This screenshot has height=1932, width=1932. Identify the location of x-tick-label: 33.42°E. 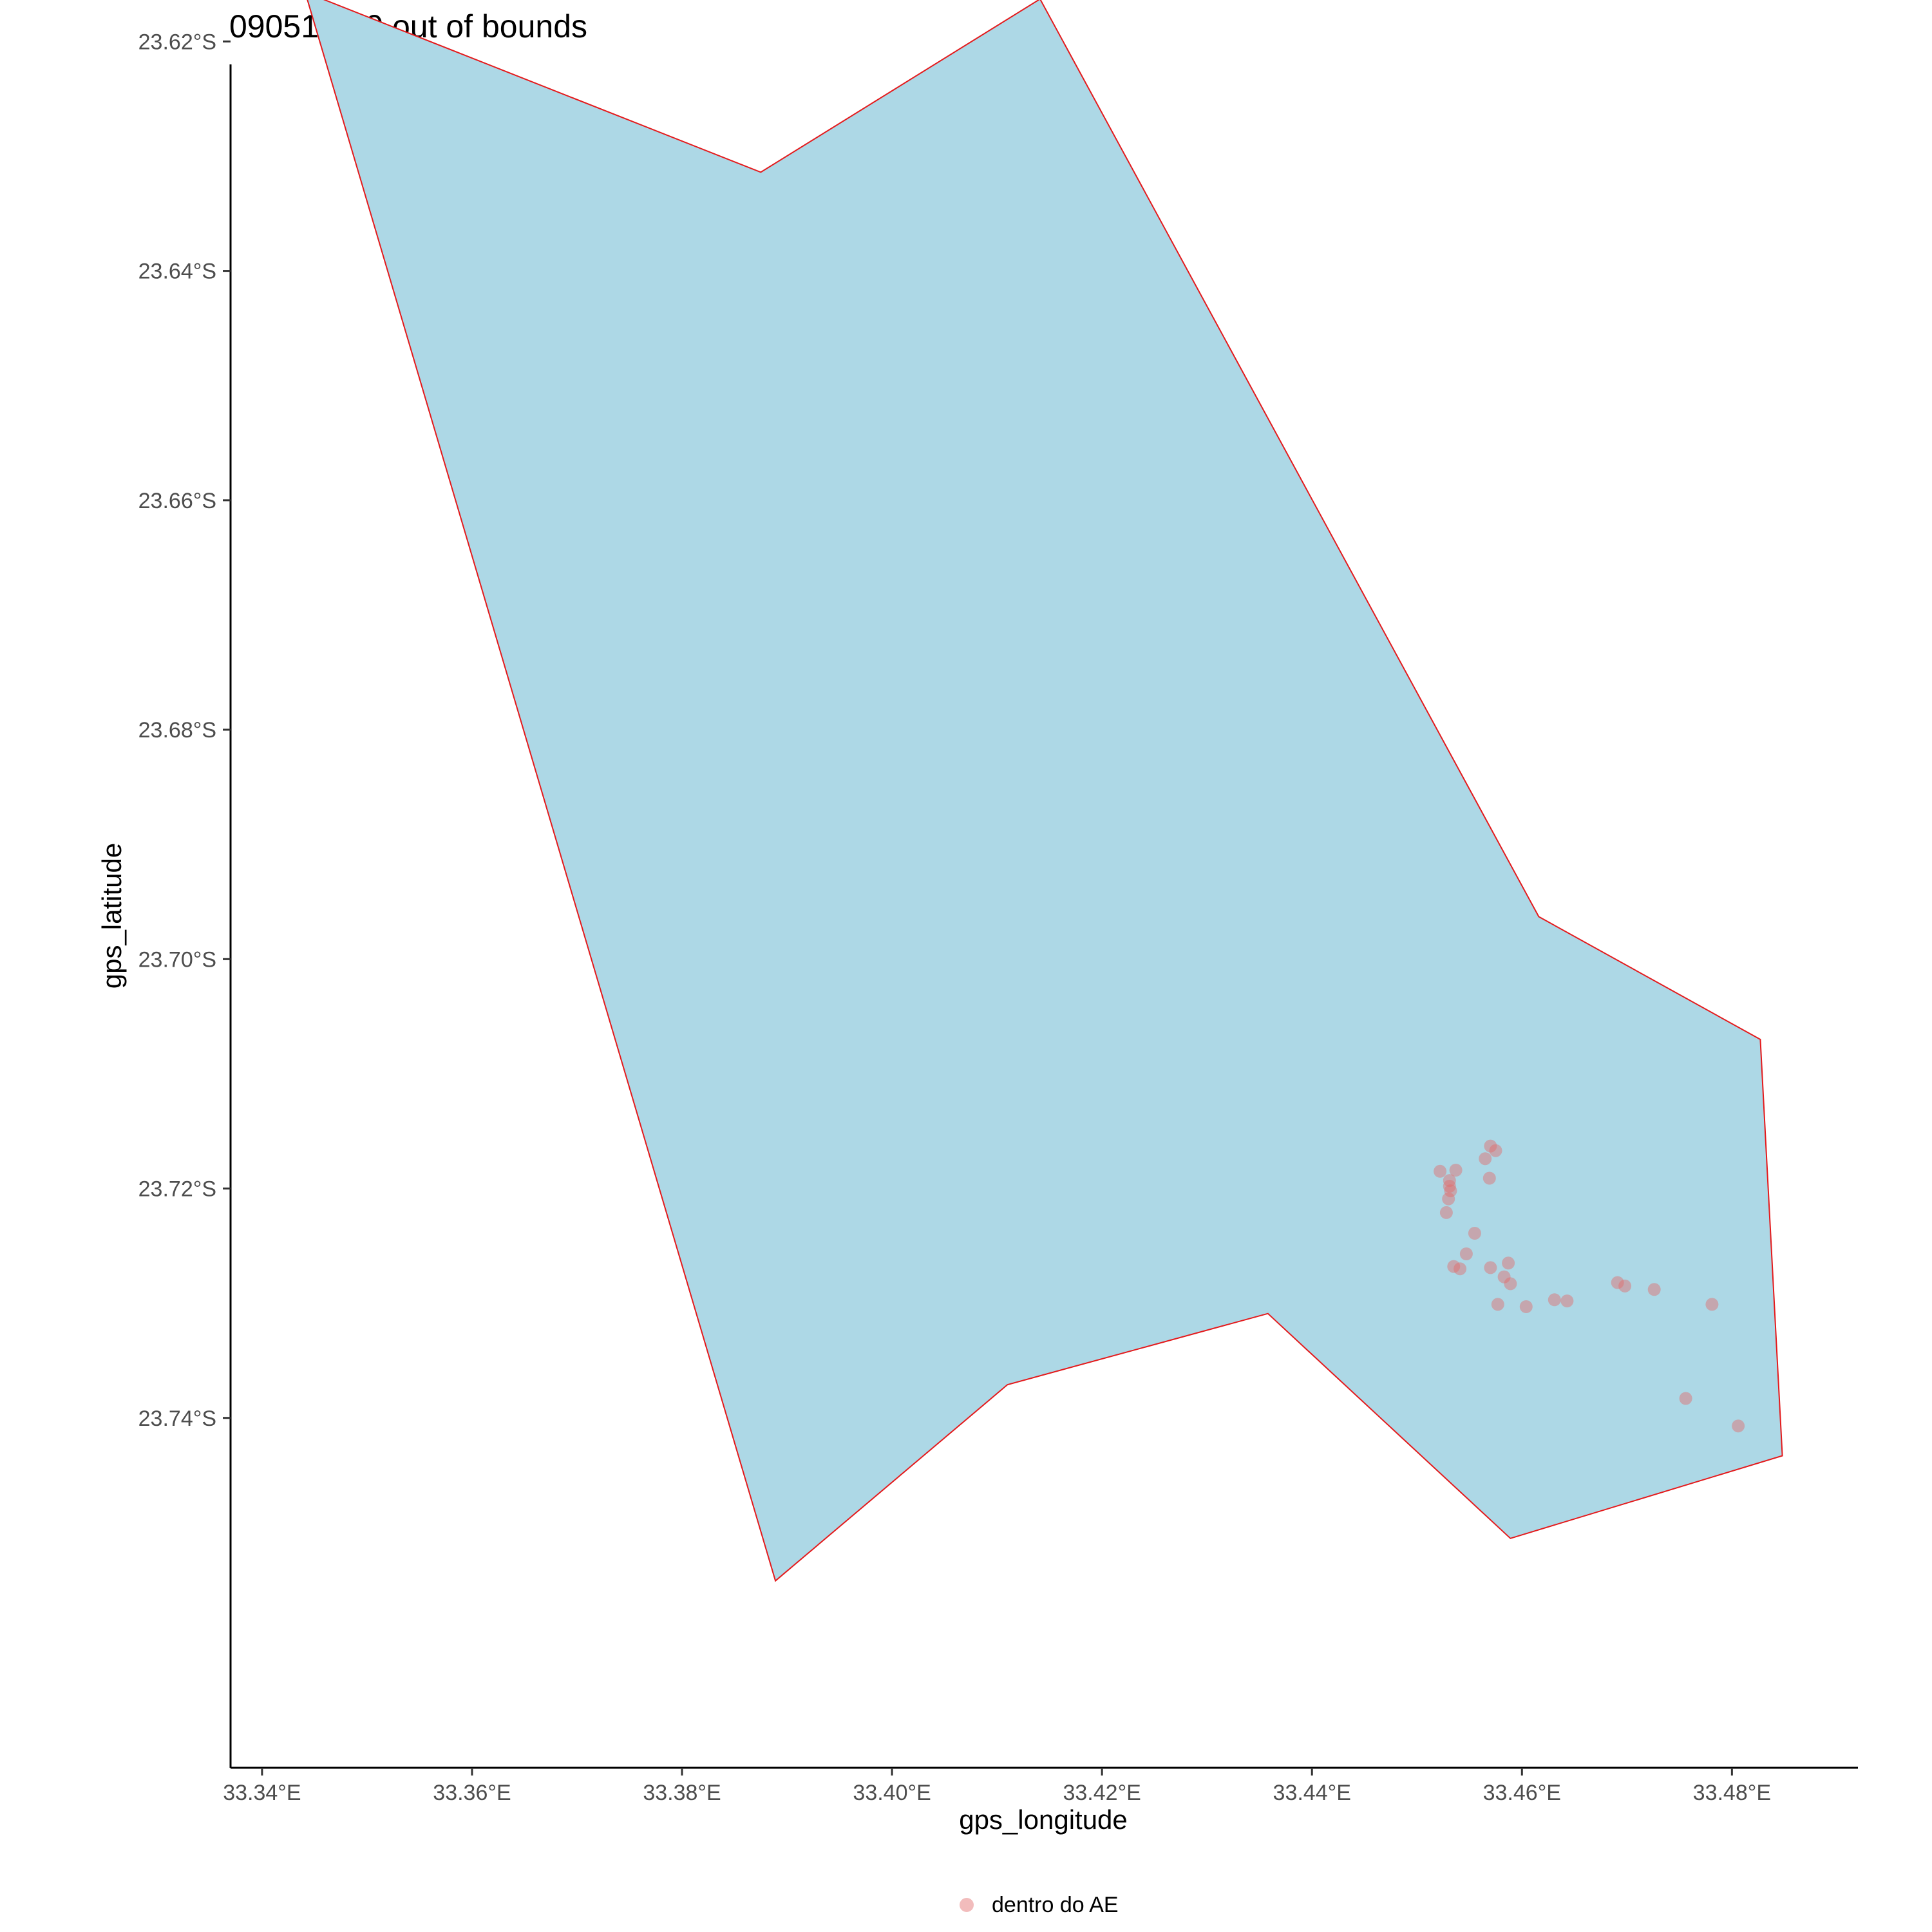
(1102, 1793).